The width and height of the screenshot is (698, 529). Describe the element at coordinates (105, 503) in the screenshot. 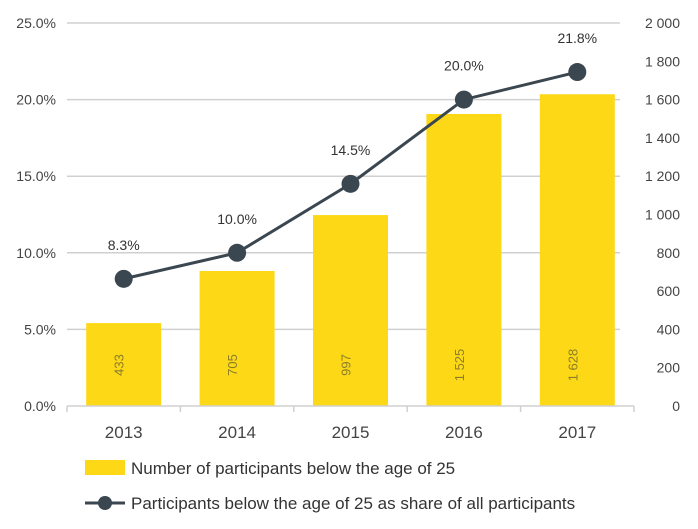

I see `legend-line-marker` at that location.